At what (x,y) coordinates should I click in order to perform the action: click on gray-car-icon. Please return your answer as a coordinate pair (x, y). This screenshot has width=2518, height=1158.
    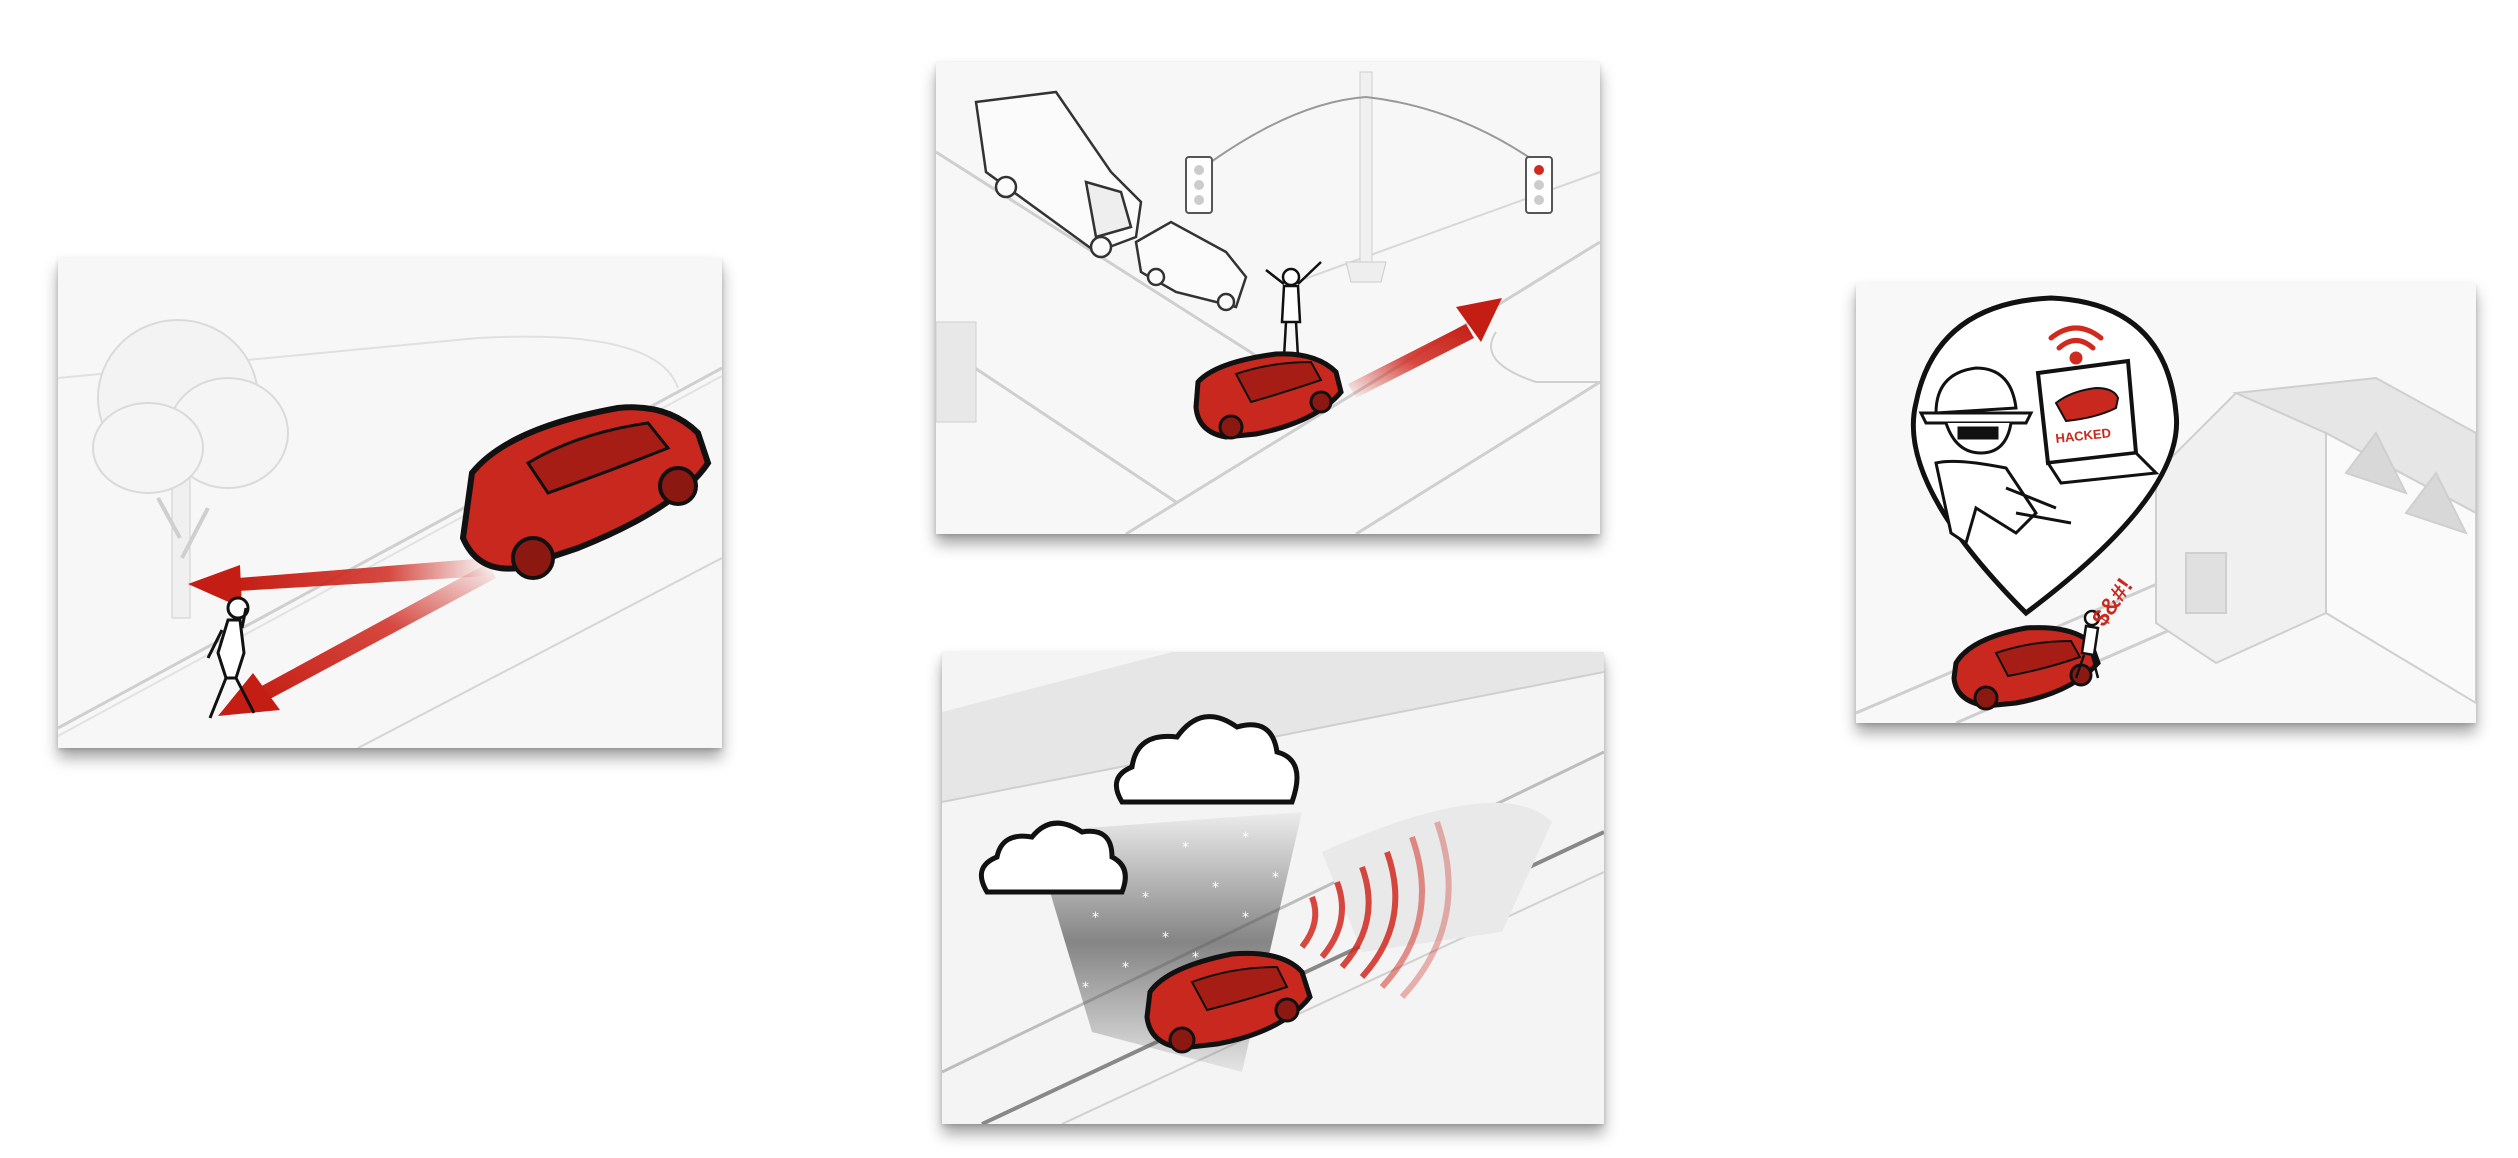
    Looking at the image, I should click on (1191, 266).